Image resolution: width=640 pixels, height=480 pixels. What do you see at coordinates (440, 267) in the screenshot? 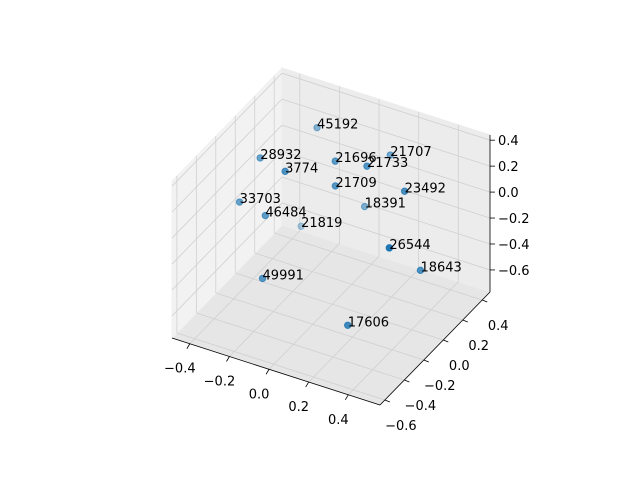
I see `point-label: 18643` at bounding box center [440, 267].